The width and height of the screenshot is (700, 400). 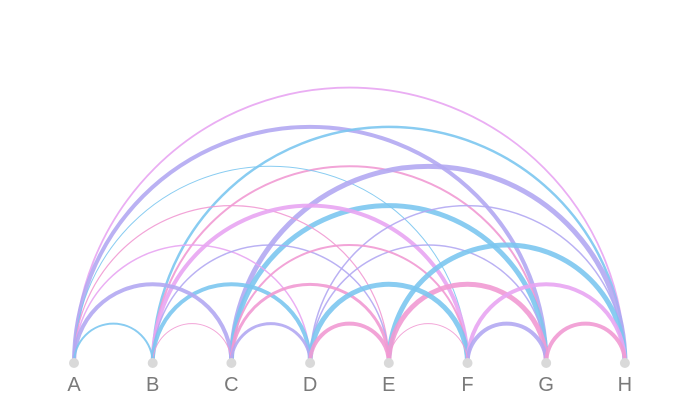 I want to click on node-E, so click(x=388, y=363).